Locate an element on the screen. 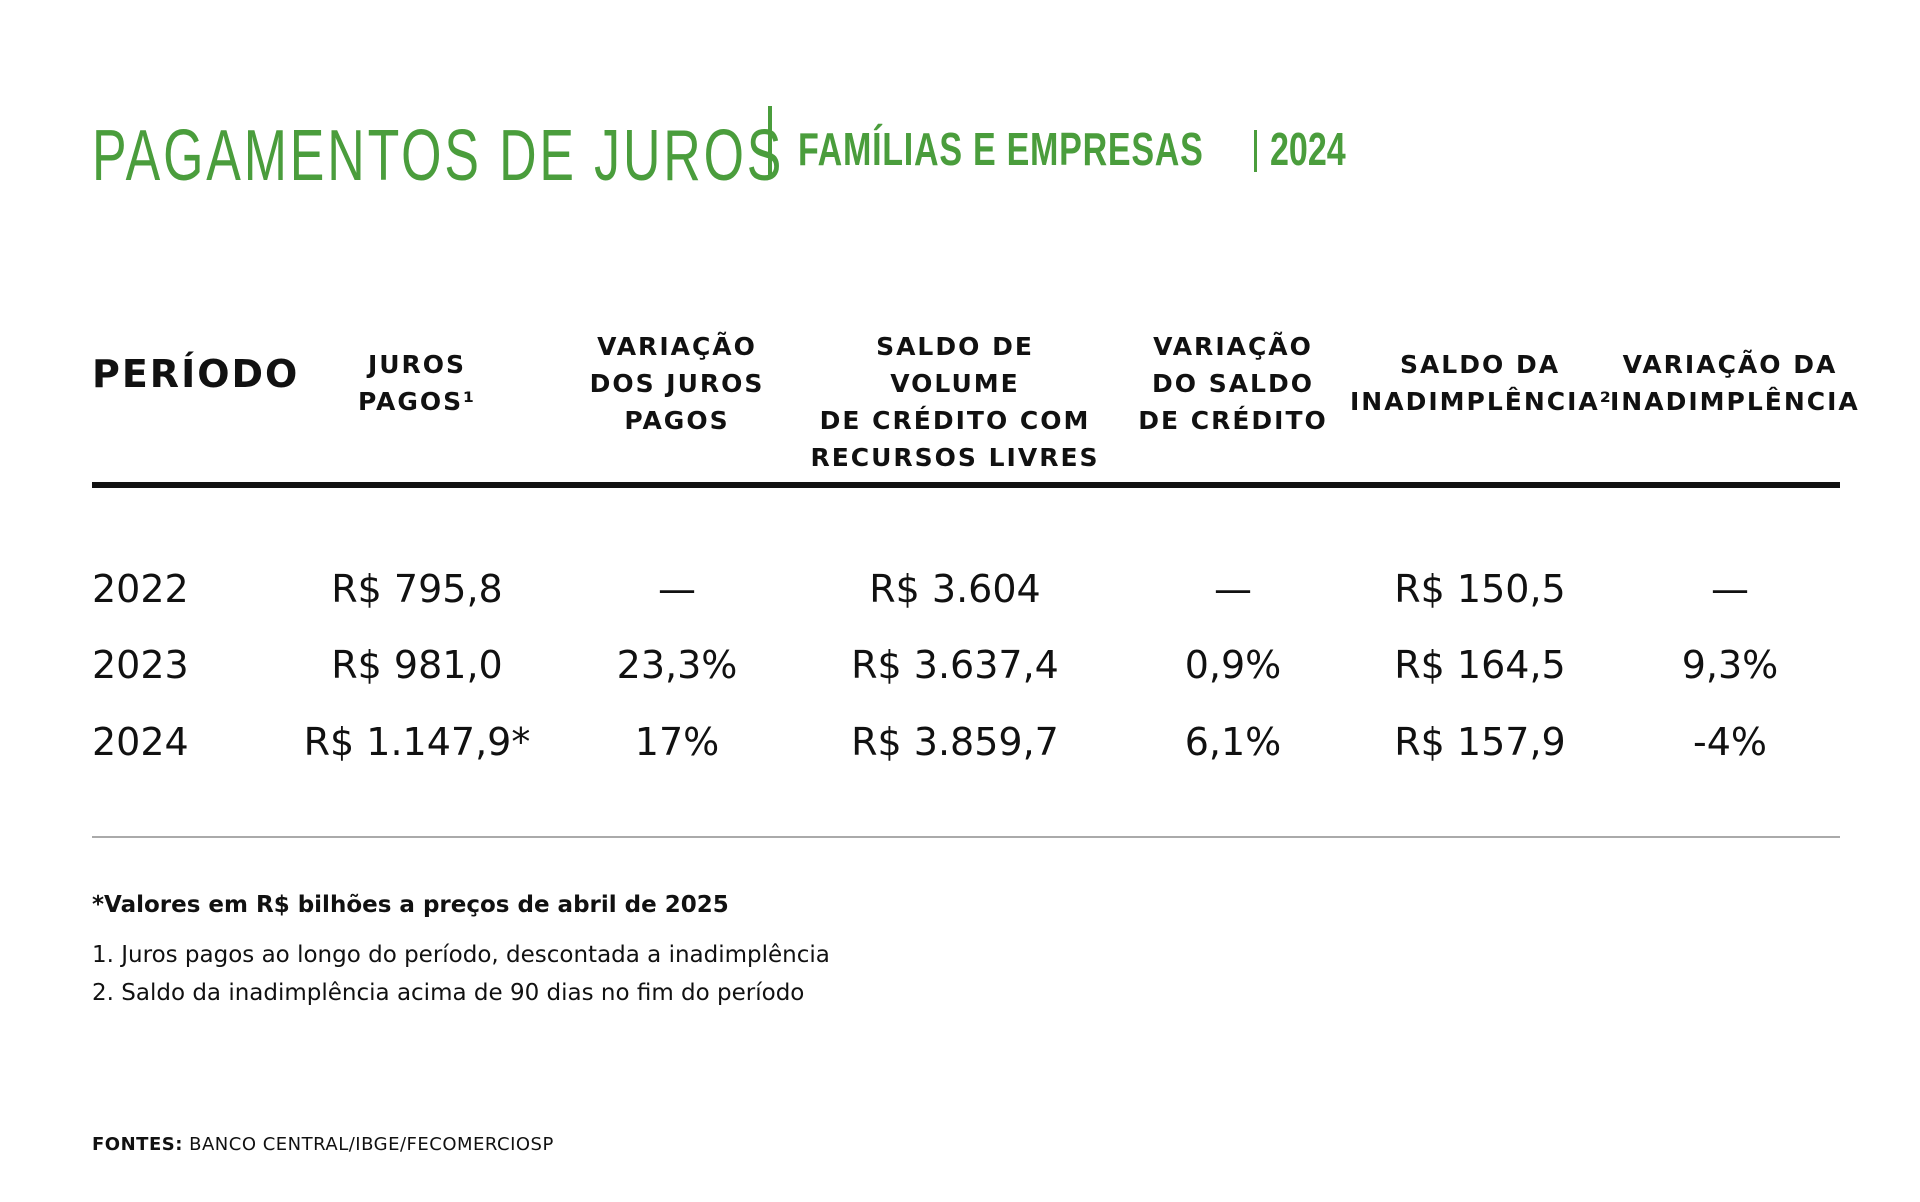 This screenshot has width=1920, height=1202. page-subtitle: FAMÍLIAS E EMPRESAS is located at coordinates (1001, 149).